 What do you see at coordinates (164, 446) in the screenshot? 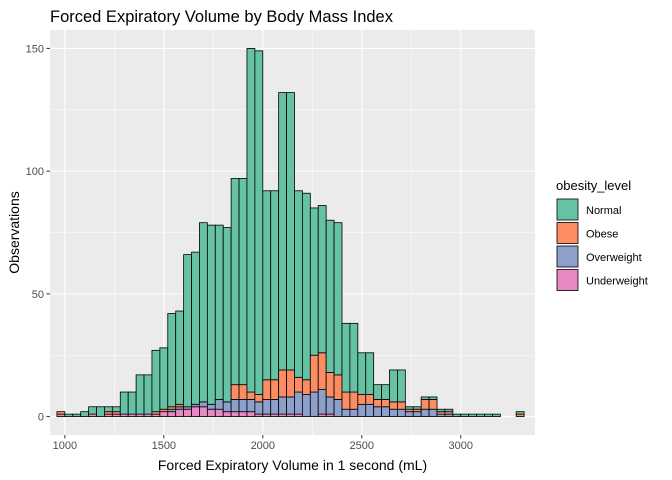
I see `x-tick-label: 1500` at bounding box center [164, 446].